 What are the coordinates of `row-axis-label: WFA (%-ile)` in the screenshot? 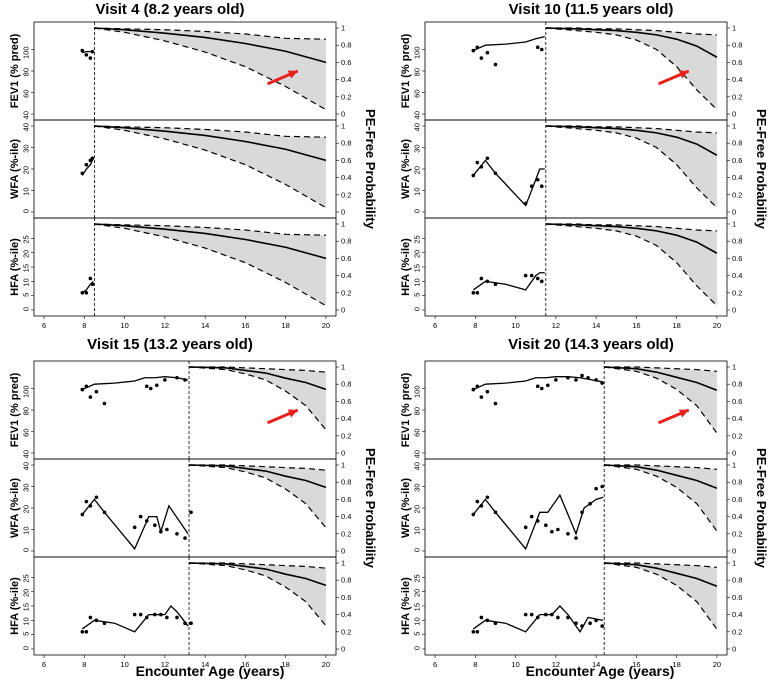 It's located at (15, 508).